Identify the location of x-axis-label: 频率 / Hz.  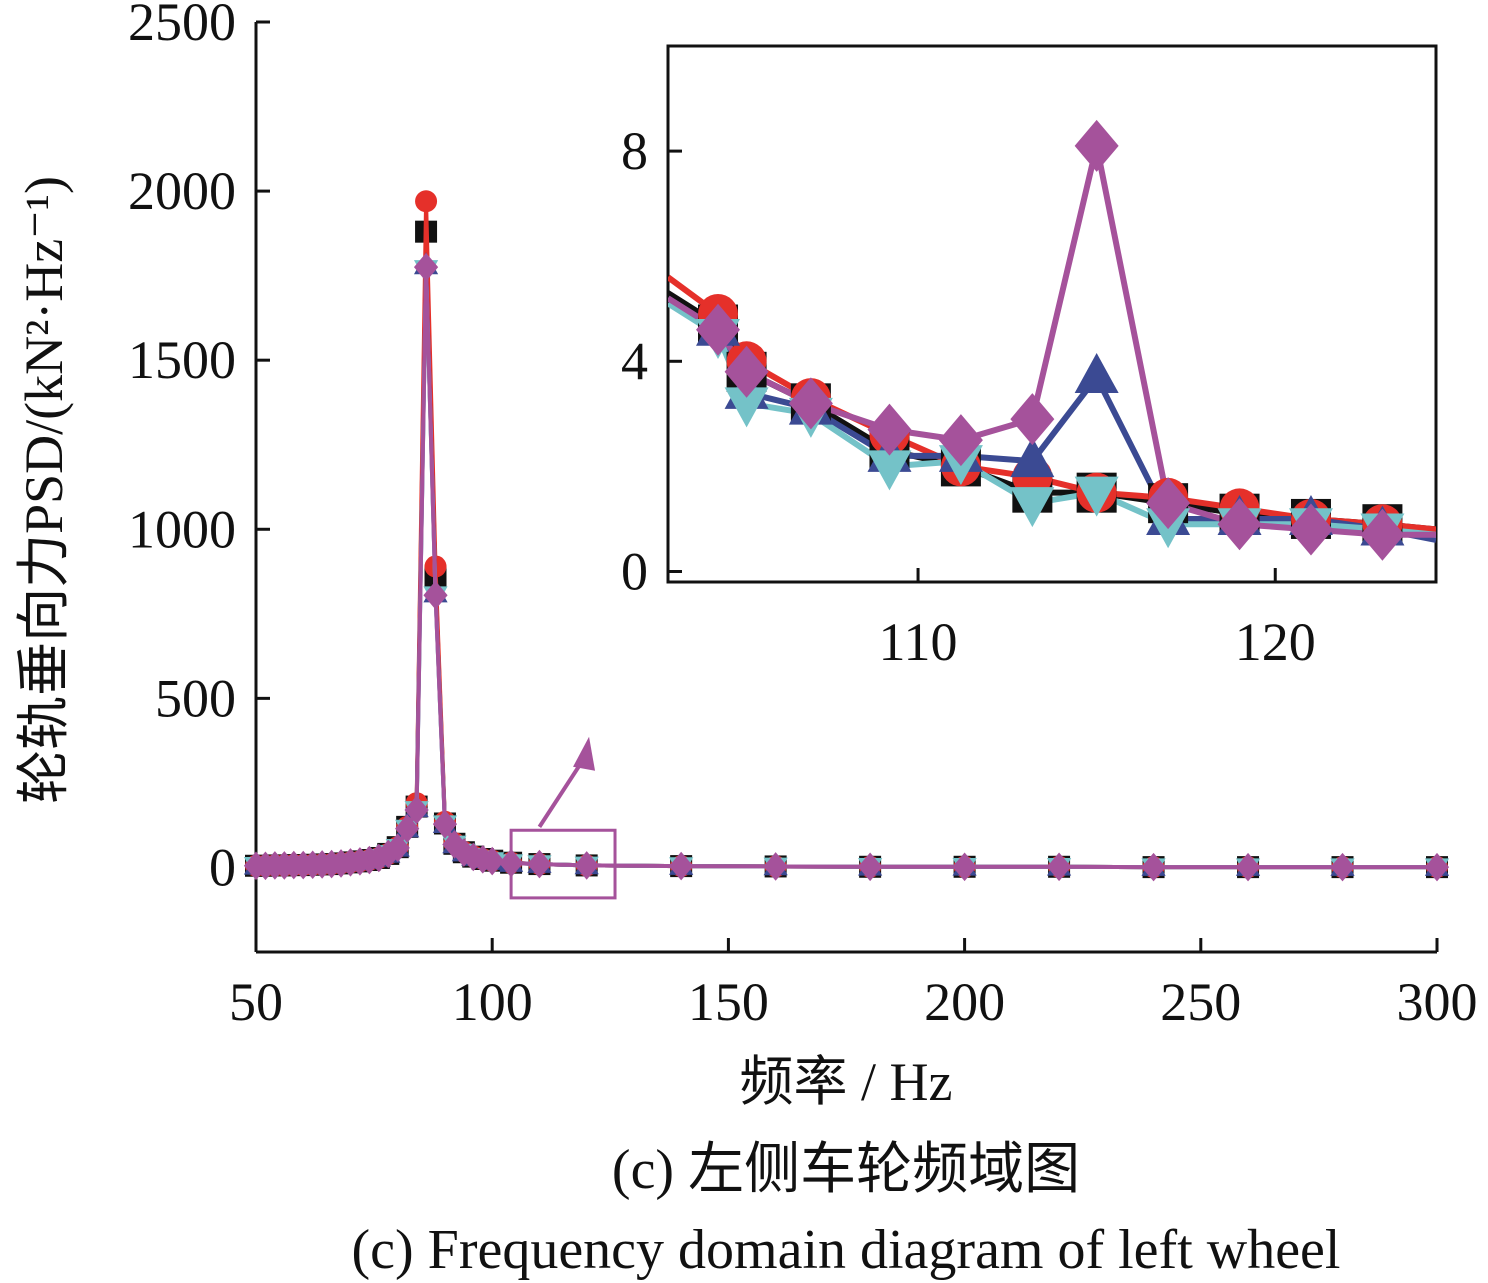
(846, 1082).